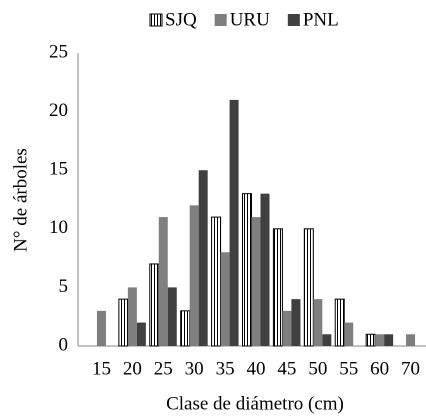 This screenshot has width=426, height=418. I want to click on x-tick-label: 35, so click(225, 368).